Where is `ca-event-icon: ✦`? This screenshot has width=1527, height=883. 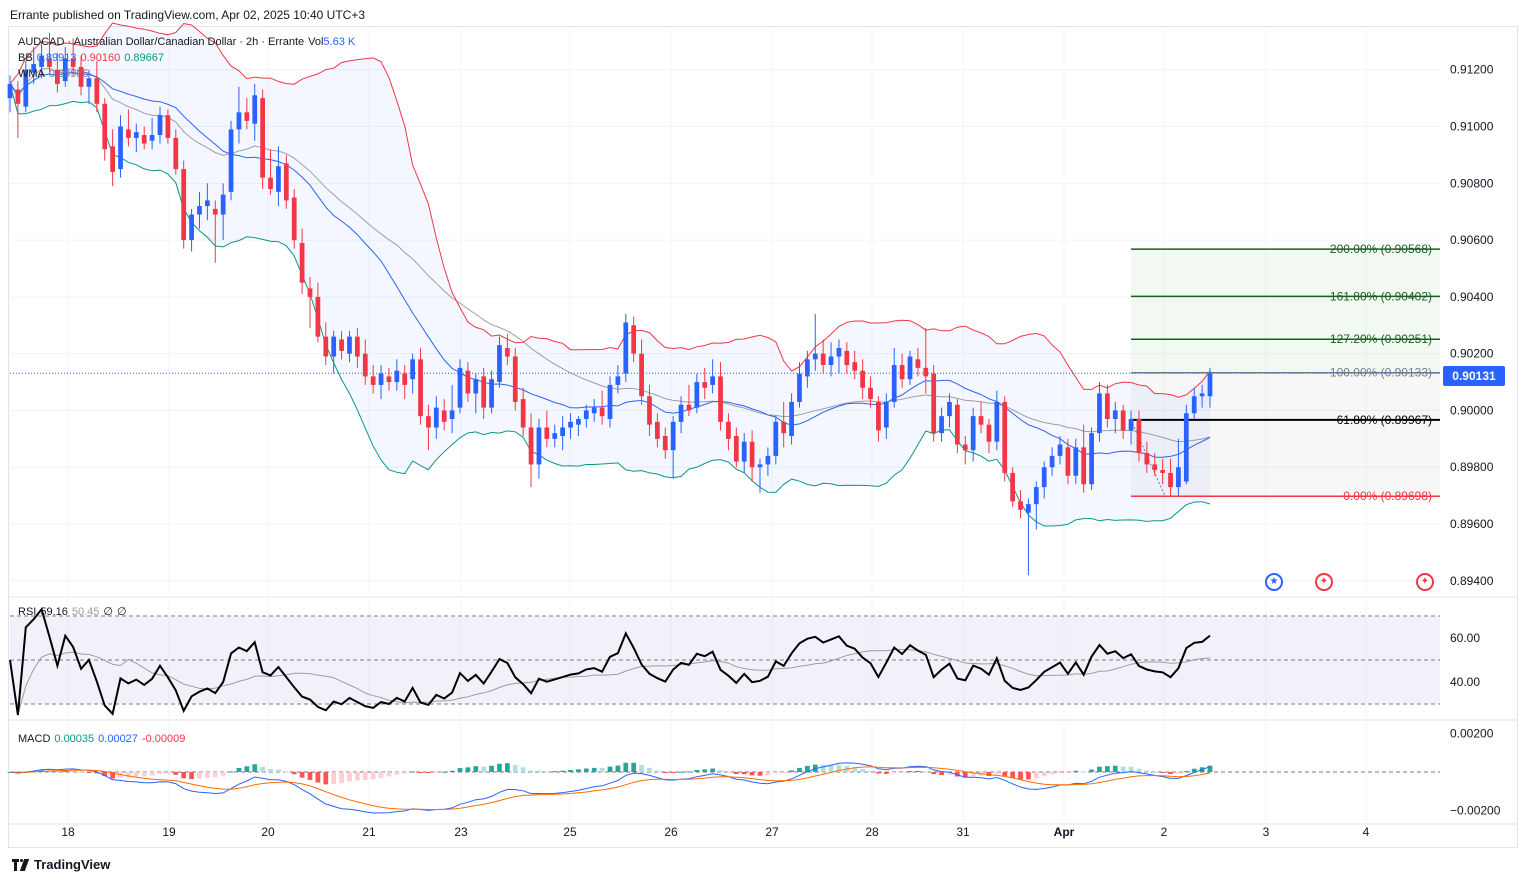 ca-event-icon: ✦ is located at coordinates (1324, 582).